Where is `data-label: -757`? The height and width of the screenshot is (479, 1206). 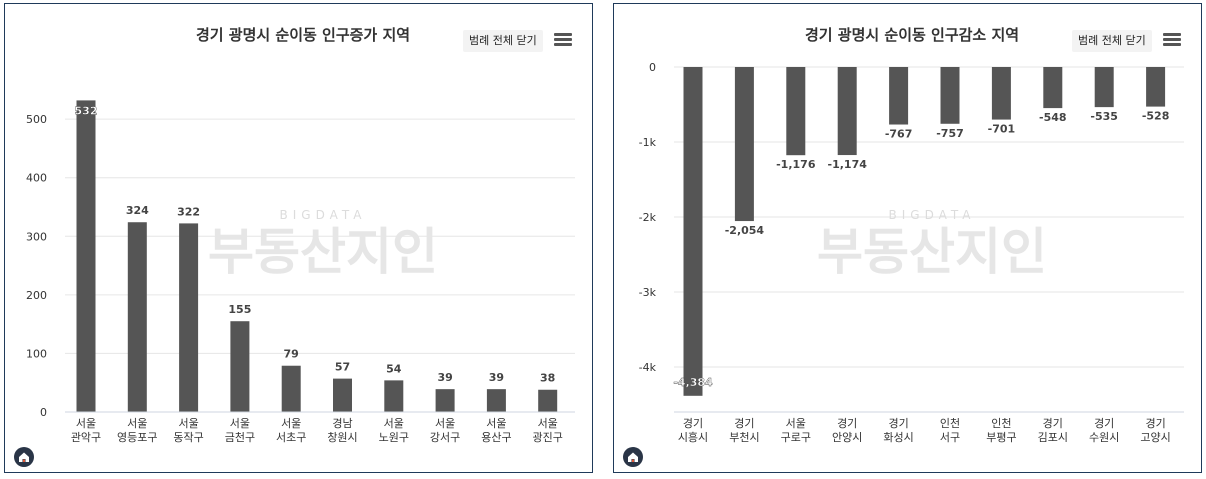 data-label: -757 is located at coordinates (950, 133).